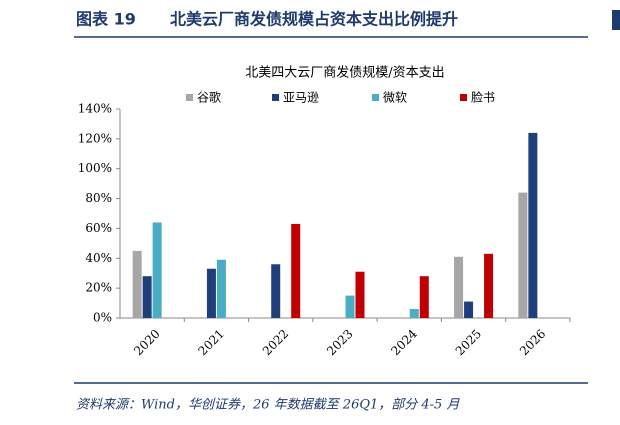 The height and width of the screenshot is (425, 620). I want to click on figure-label: 图表 19, so click(106, 19).